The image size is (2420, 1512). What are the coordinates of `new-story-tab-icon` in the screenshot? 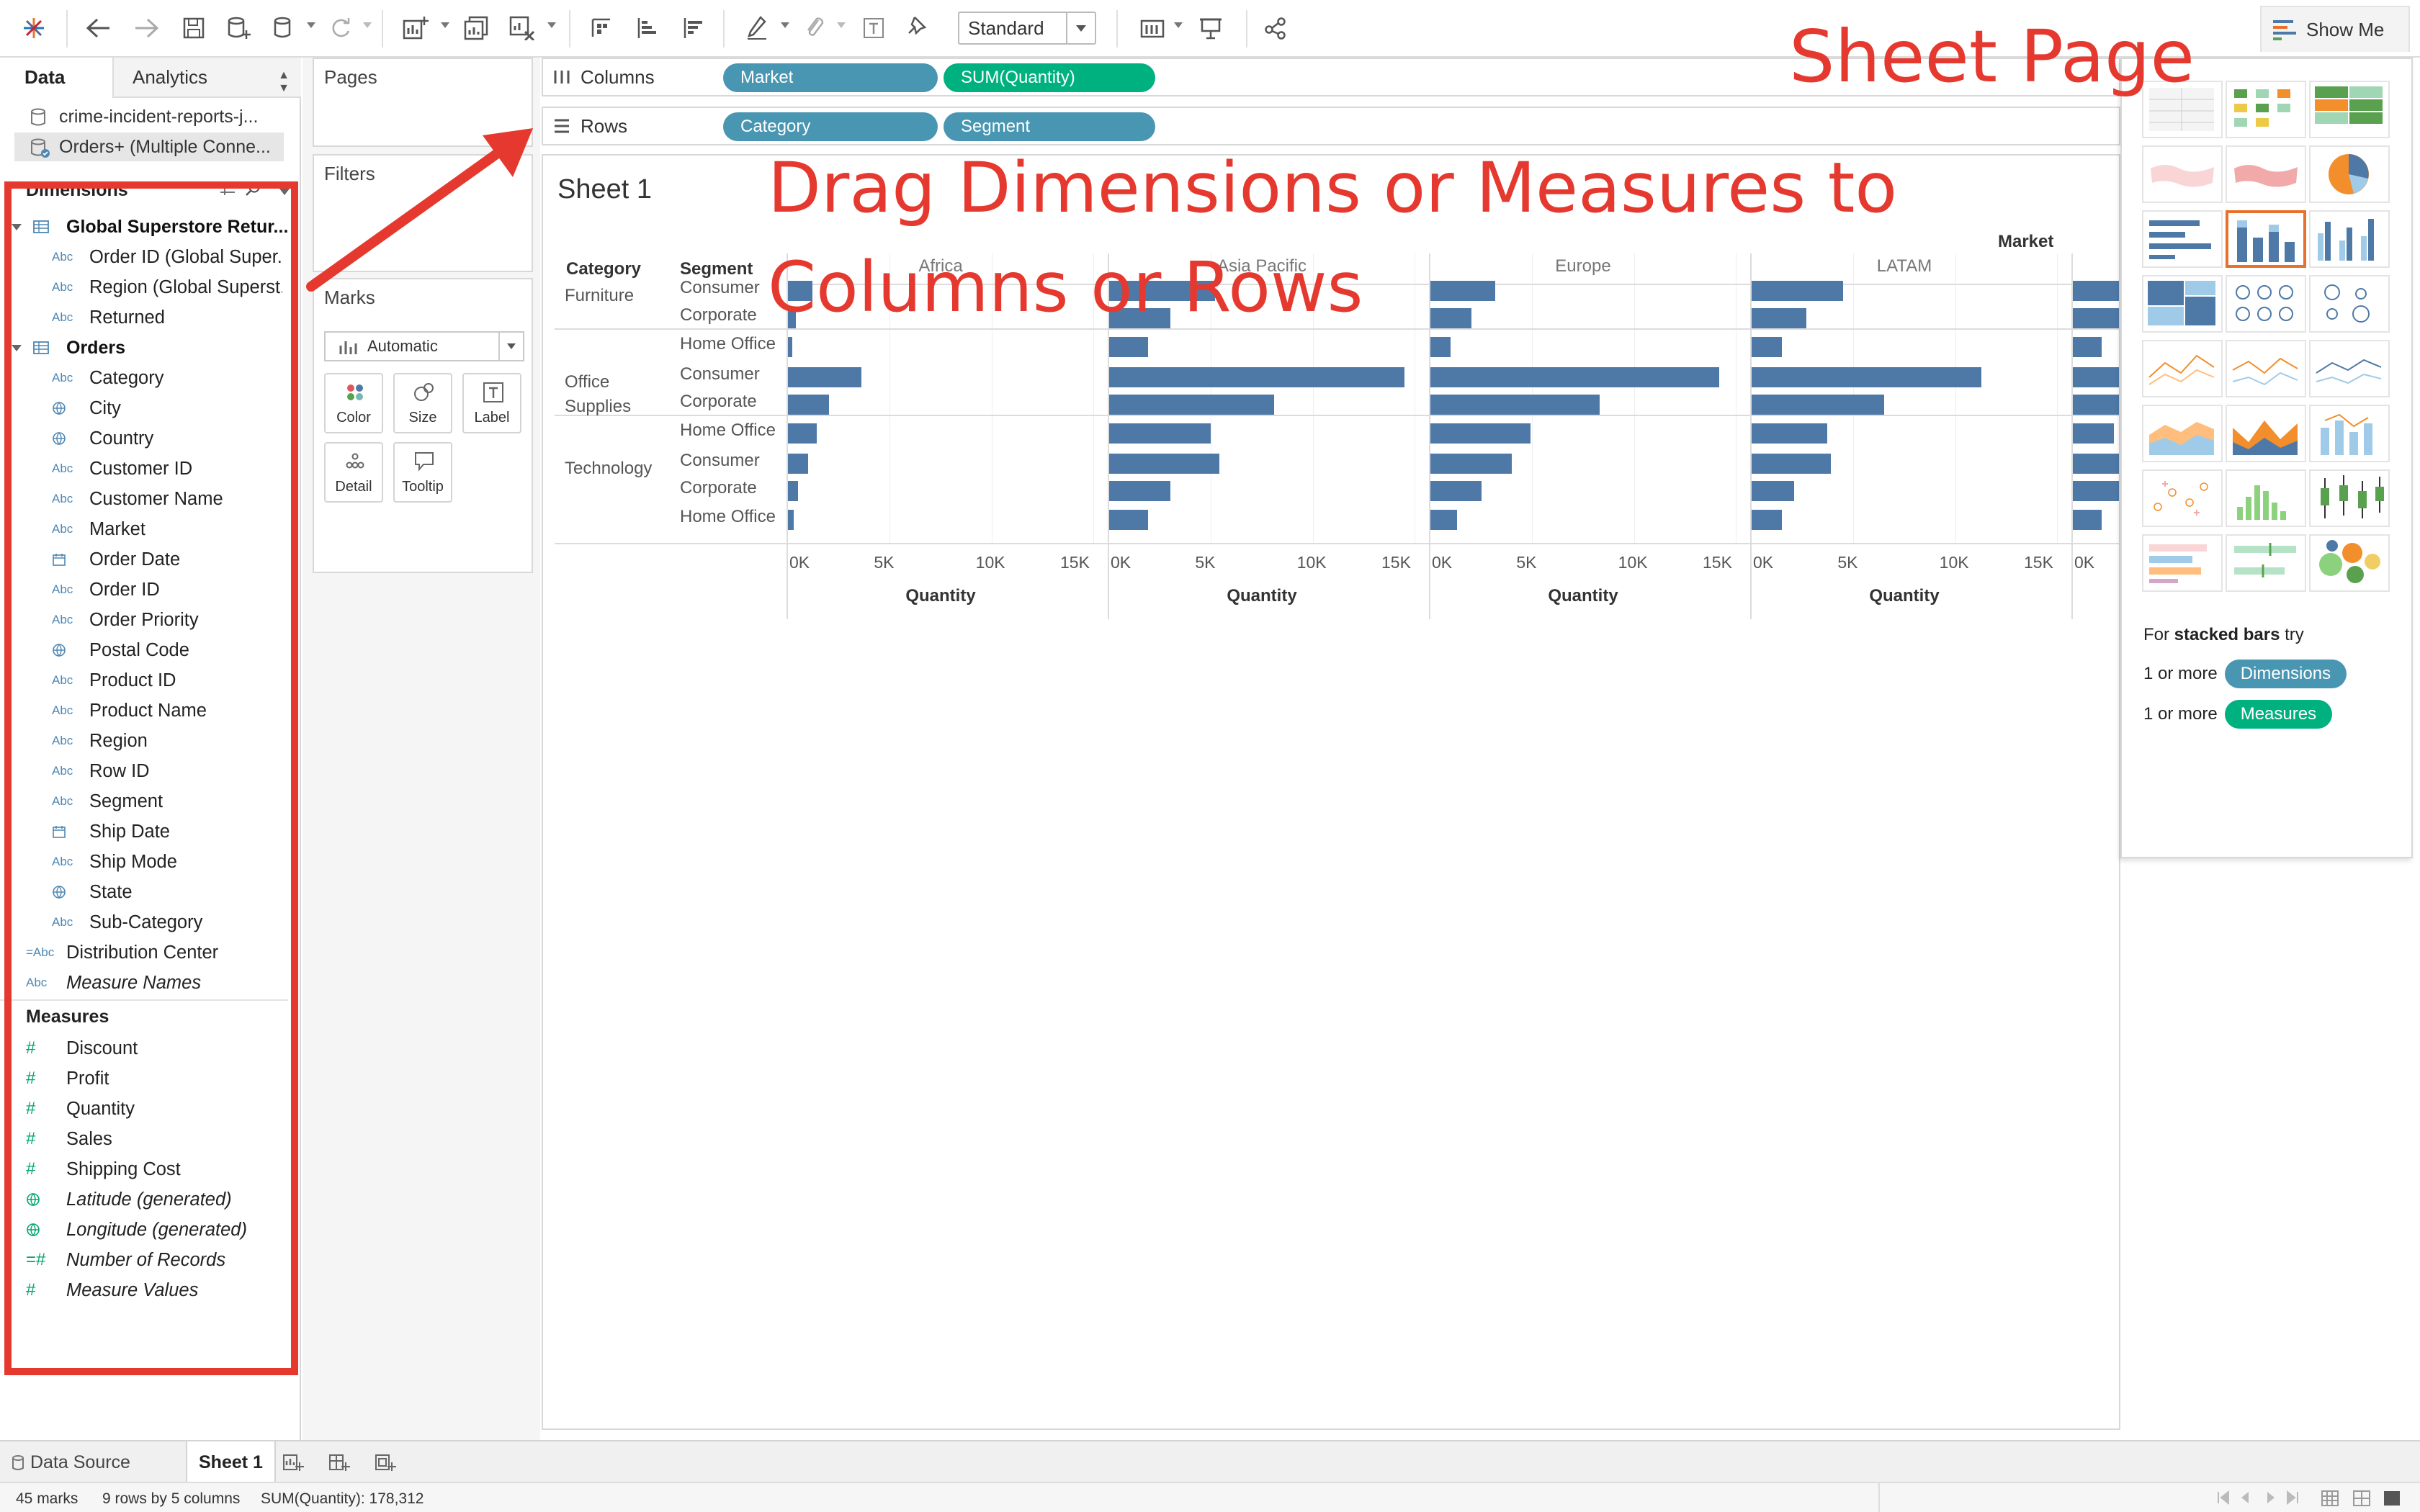 It's located at (385, 1462).